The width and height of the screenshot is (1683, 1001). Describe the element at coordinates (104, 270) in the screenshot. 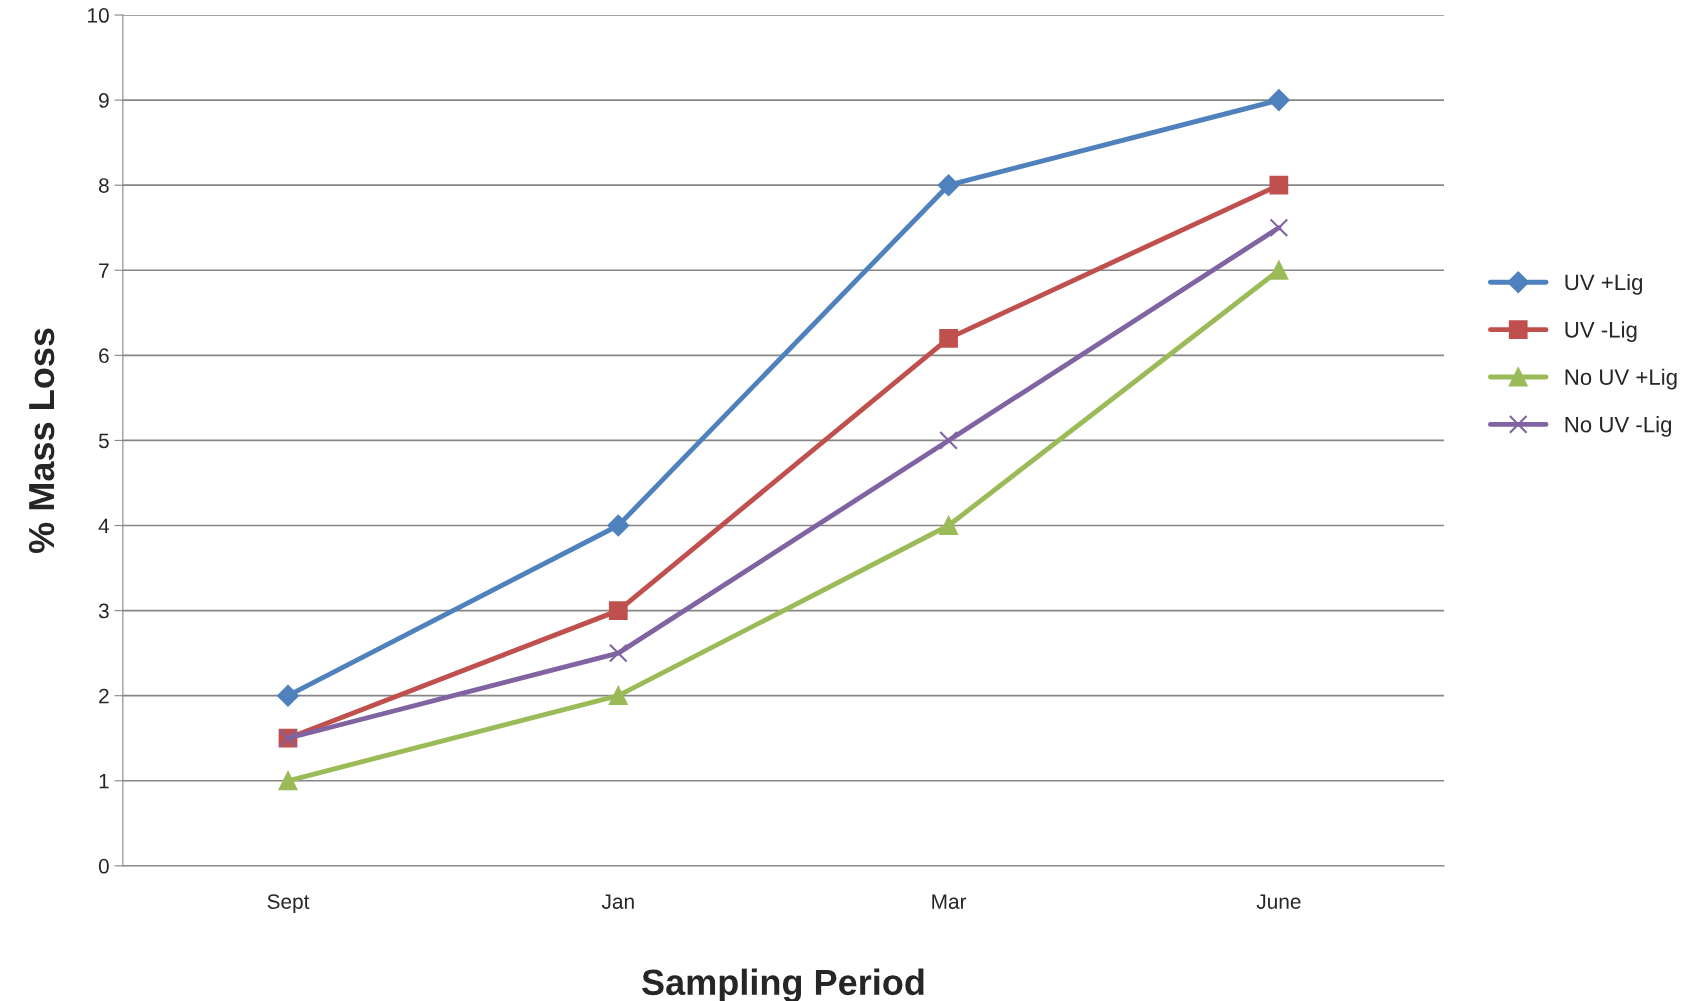

I see `y-tick-label: 7` at that location.